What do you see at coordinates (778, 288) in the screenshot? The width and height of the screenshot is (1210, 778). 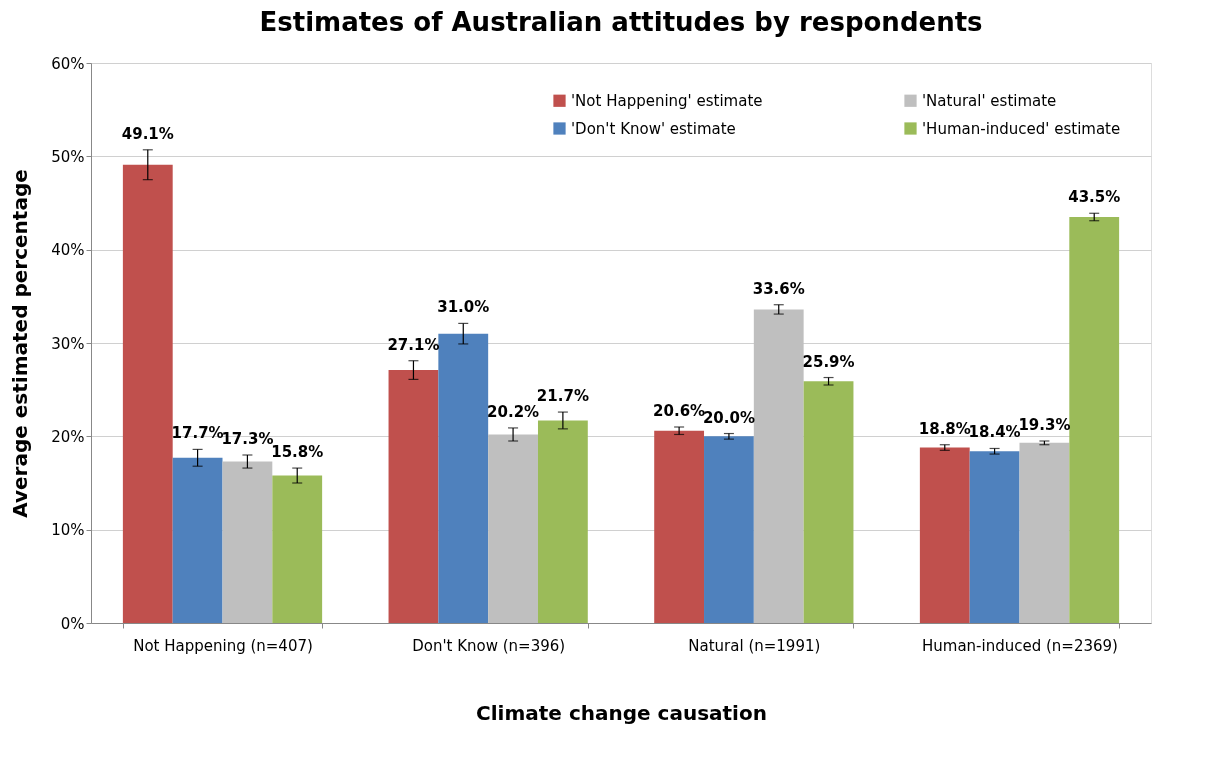 I see `data-label: 33.6%` at bounding box center [778, 288].